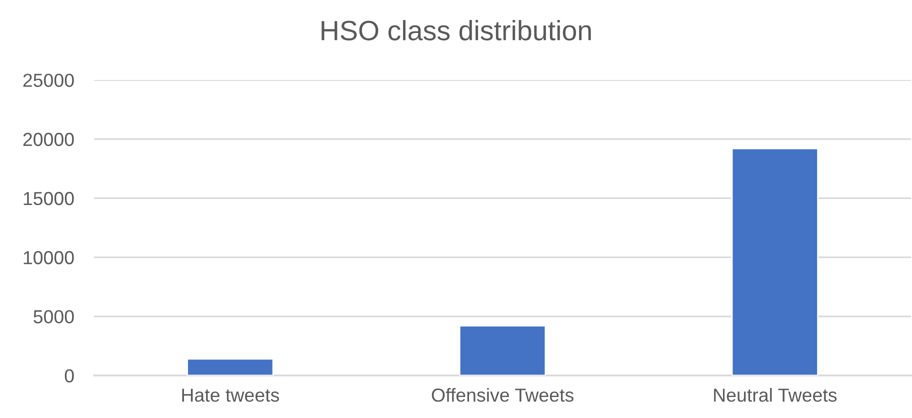  Describe the element at coordinates (503, 395) in the screenshot. I see `x-tick-label: Offensive Tweets` at that location.